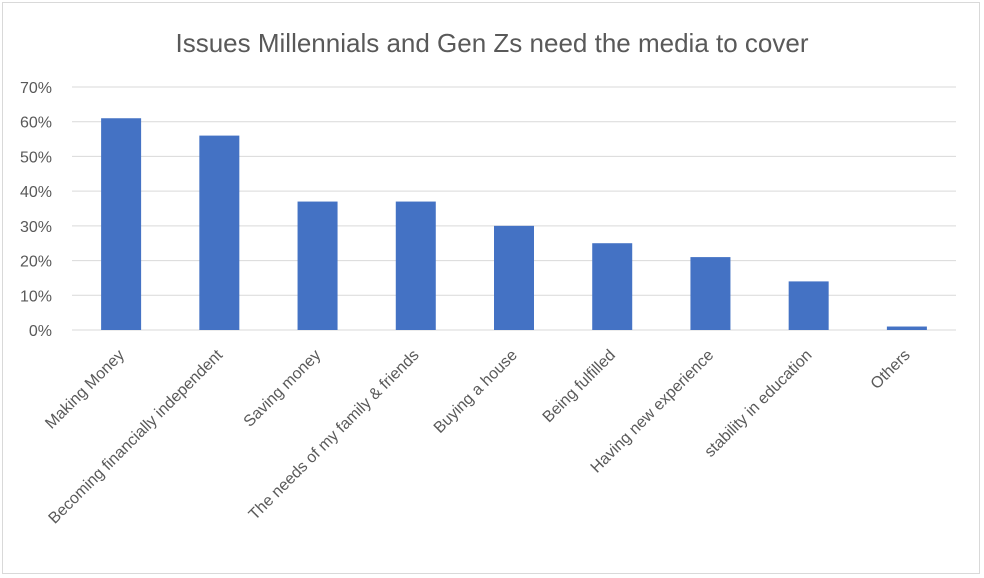  I want to click on x-category-label: Buying a house, so click(476, 392).